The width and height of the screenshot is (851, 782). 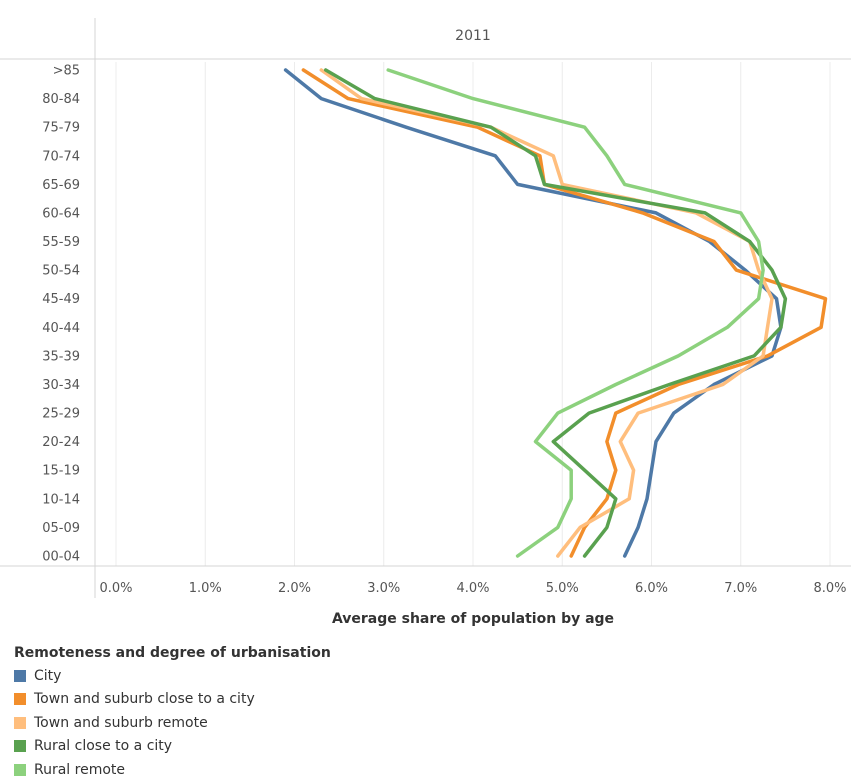 What do you see at coordinates (383, 588) in the screenshot?
I see `x-tick-label: 3.0%` at bounding box center [383, 588].